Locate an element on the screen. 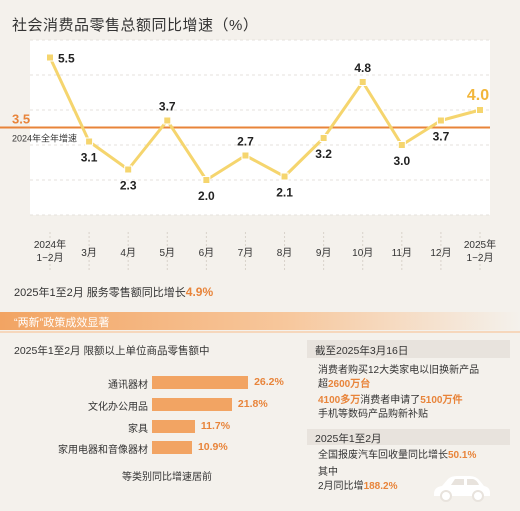  data-label: 4.0 is located at coordinates (478, 95).